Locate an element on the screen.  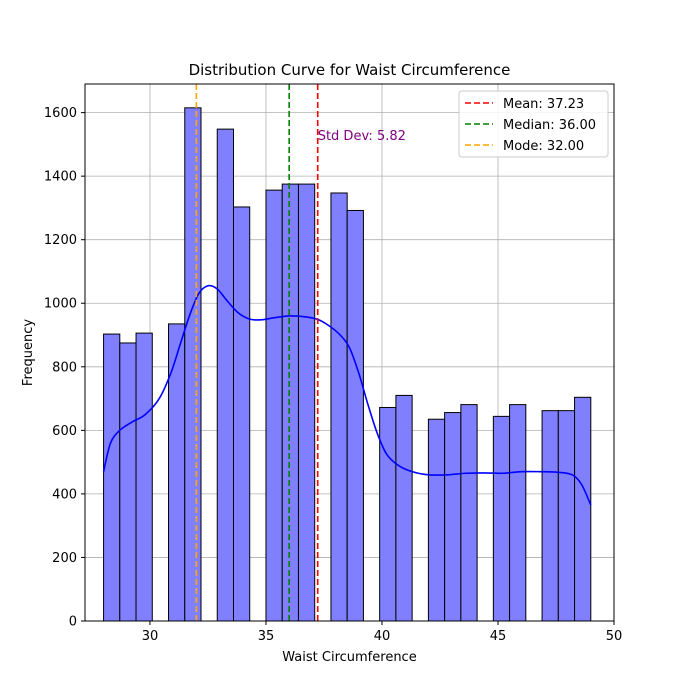
x-tick-label: 45 is located at coordinates (498, 636).